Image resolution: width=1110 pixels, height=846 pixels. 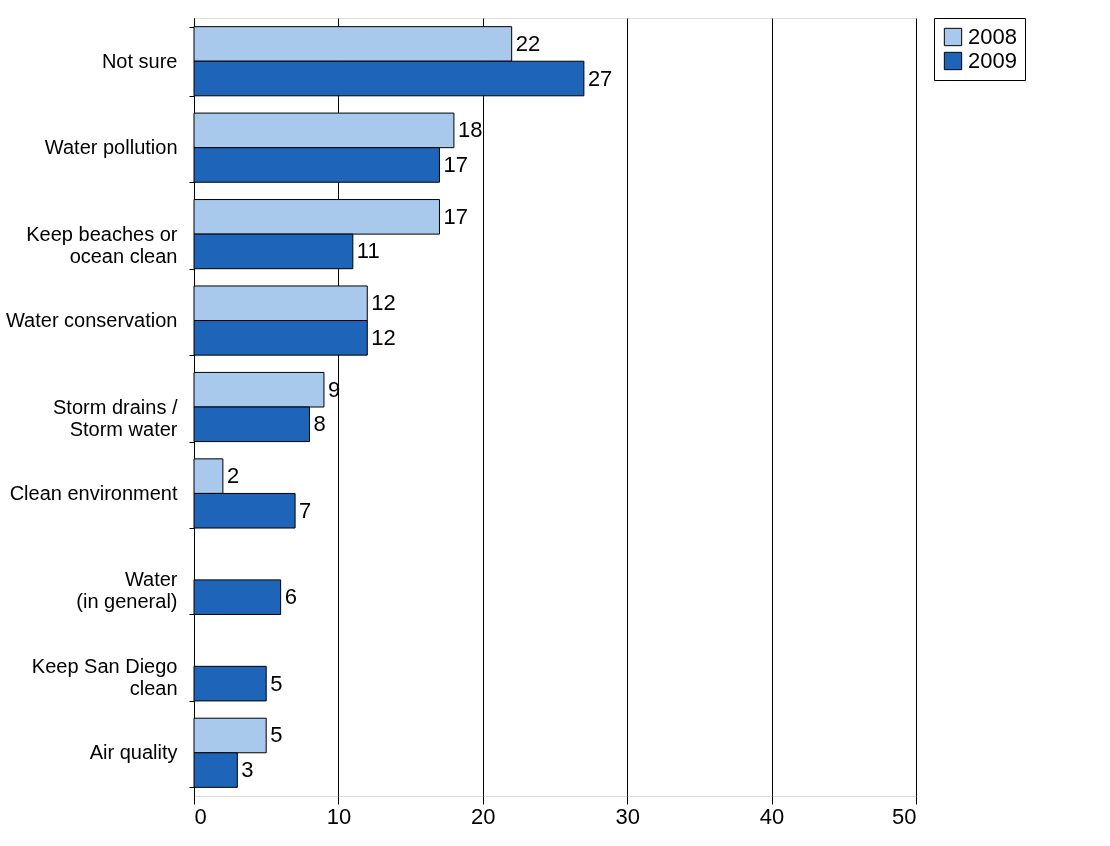 What do you see at coordinates (319, 424) in the screenshot?
I see `data-label: 8` at bounding box center [319, 424].